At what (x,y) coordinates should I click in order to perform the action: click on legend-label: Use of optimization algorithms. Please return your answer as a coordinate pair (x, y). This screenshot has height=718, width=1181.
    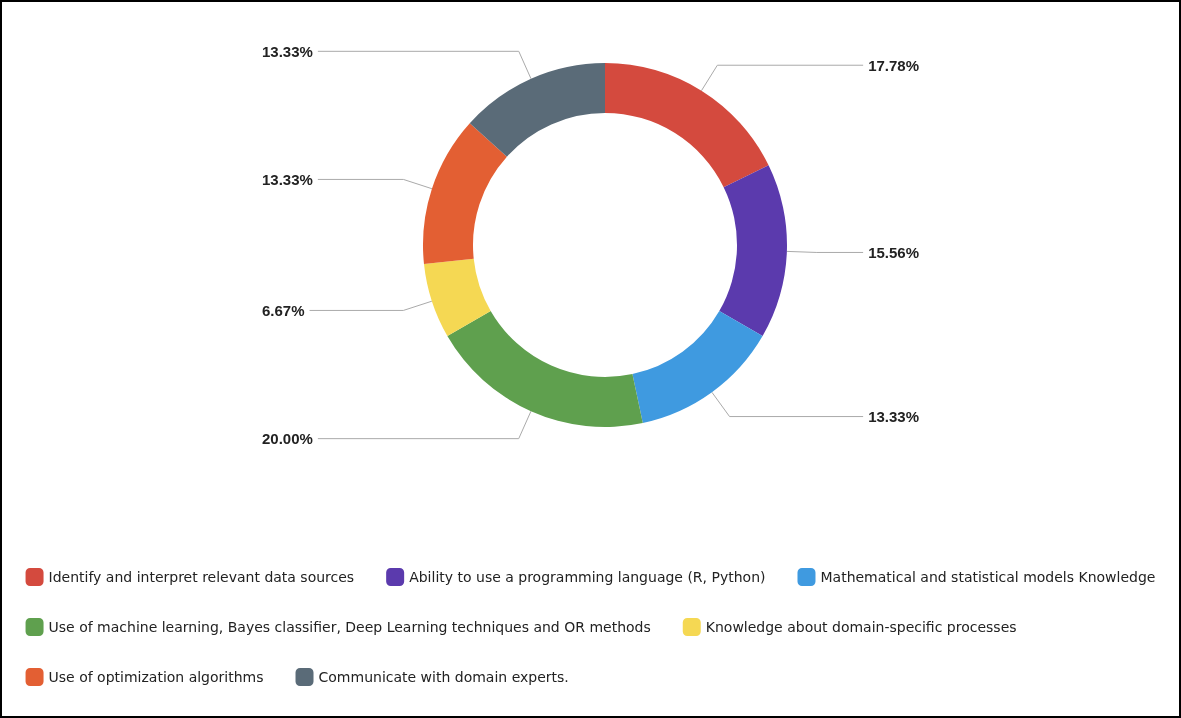
    Looking at the image, I should click on (156, 677).